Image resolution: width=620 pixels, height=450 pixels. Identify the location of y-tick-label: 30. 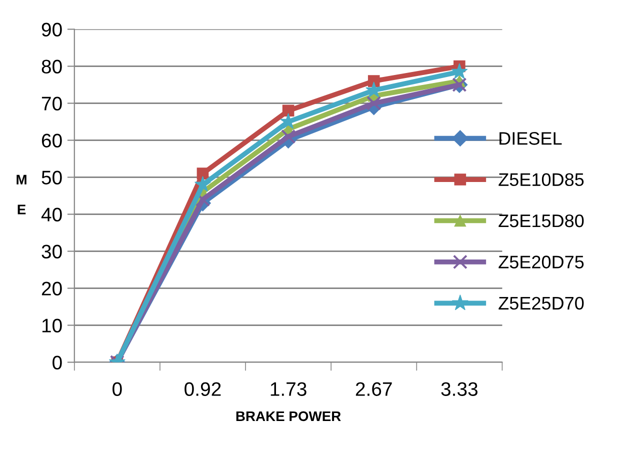
(52, 251).